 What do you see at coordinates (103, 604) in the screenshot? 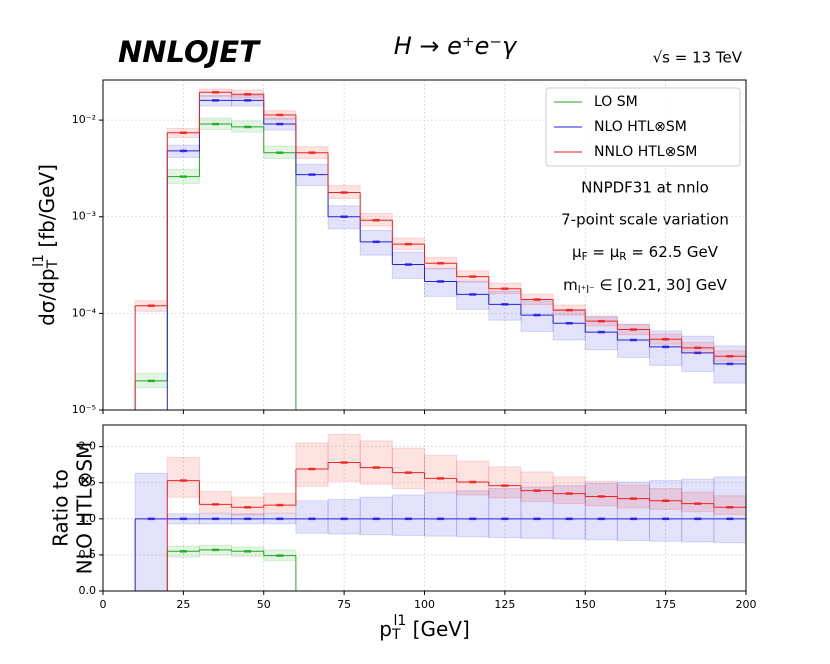
I see `x-tick-label: 0` at bounding box center [103, 604].